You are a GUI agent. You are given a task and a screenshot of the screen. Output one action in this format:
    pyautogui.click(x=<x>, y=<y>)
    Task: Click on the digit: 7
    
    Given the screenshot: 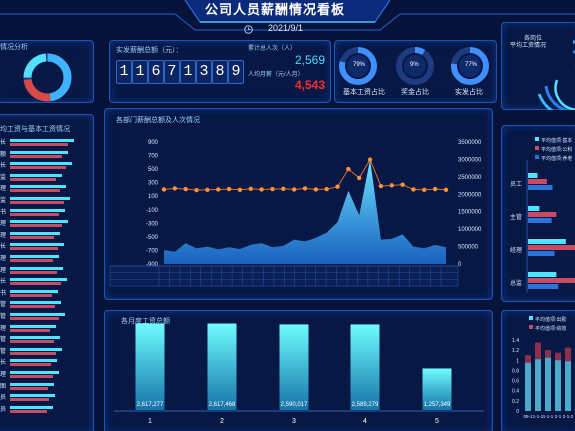 What is the action you would take?
    pyautogui.click(x=172, y=72)
    